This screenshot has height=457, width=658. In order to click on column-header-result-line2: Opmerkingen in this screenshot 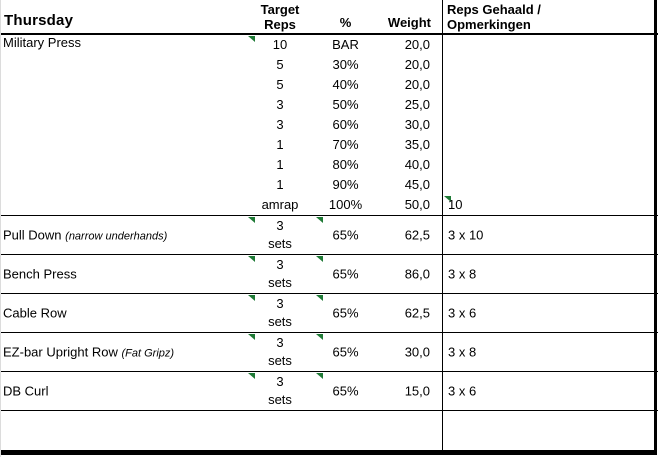, I will do `click(489, 24)`.